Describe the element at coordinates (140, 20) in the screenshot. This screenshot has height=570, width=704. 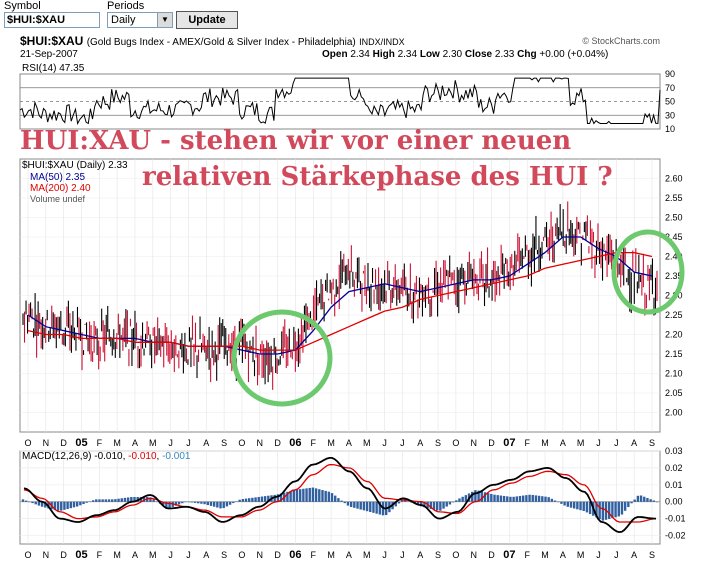
I see `period-select: Daily ▼` at that location.